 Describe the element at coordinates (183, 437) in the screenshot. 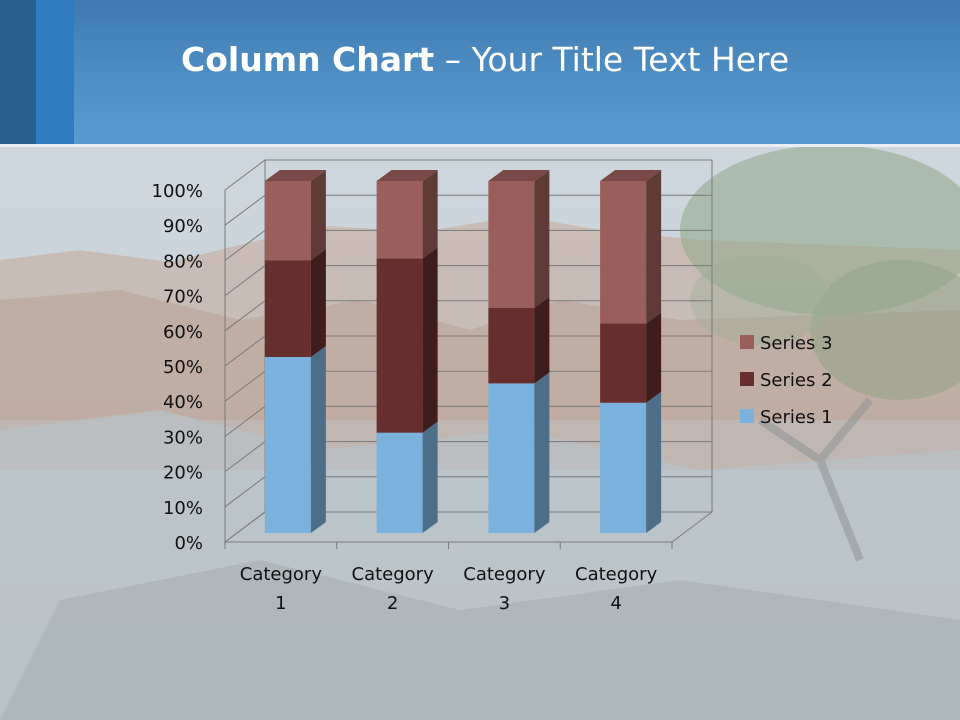

I see `y-tick-label: 30%` at that location.